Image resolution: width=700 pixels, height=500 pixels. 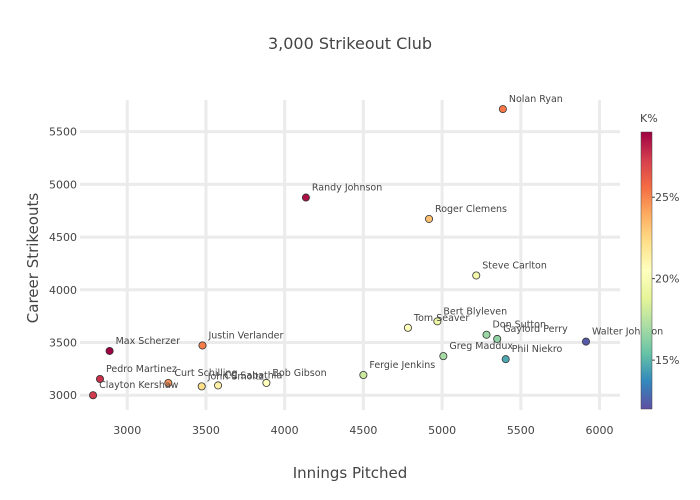 What do you see at coordinates (649, 118) in the screenshot?
I see `colorbar-title: K%` at bounding box center [649, 118].